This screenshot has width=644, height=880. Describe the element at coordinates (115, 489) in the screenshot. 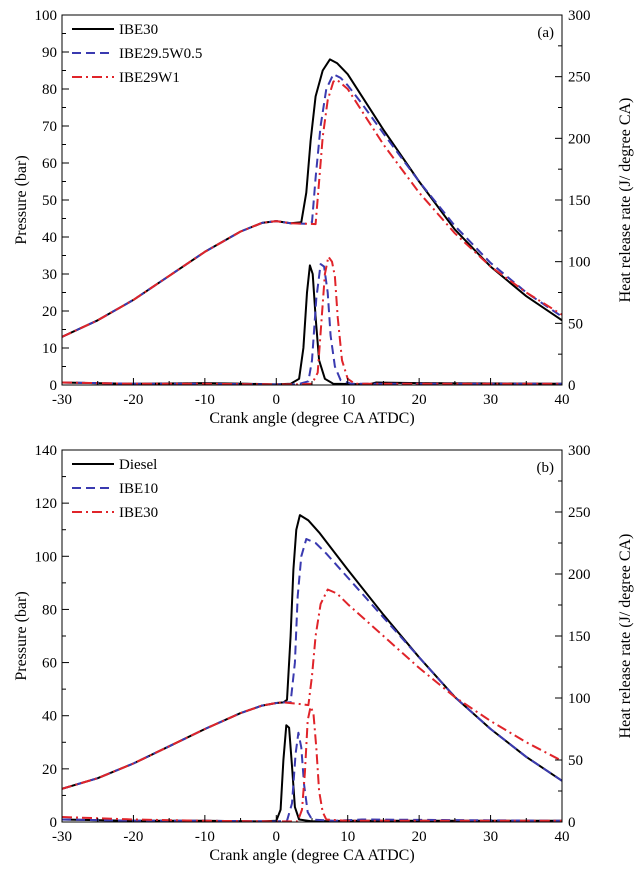

I see `panel-b-legend: Diesel IBE10 IBE30` at that location.